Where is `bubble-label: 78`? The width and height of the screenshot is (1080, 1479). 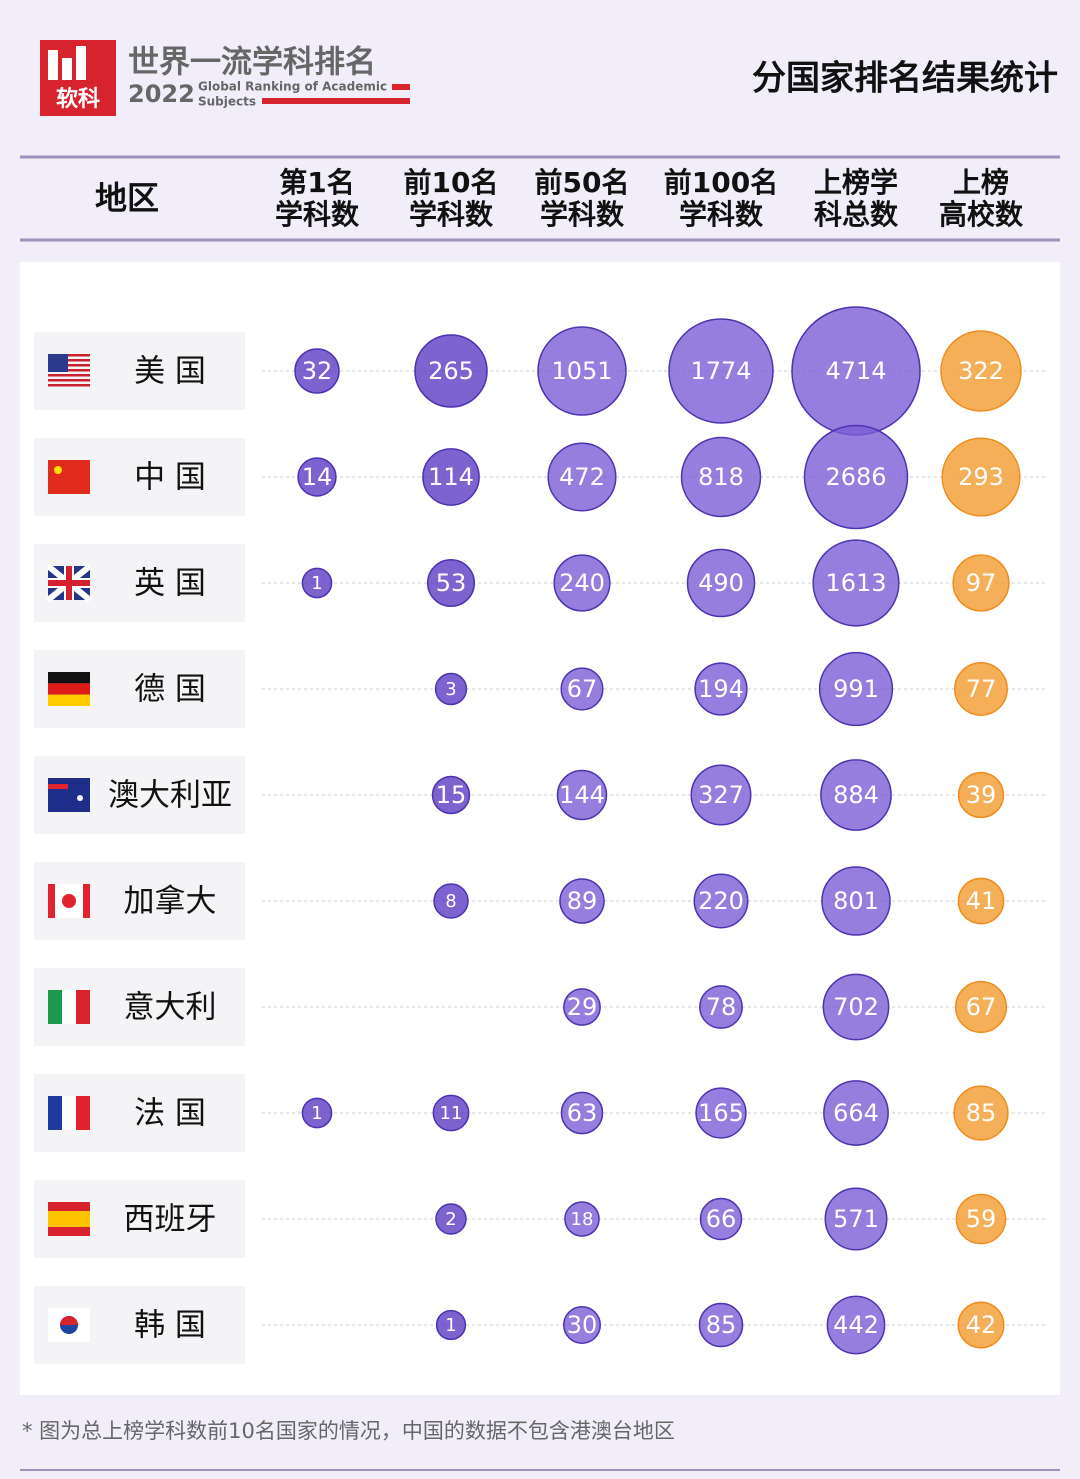
bubble-label: 78 is located at coordinates (721, 1007).